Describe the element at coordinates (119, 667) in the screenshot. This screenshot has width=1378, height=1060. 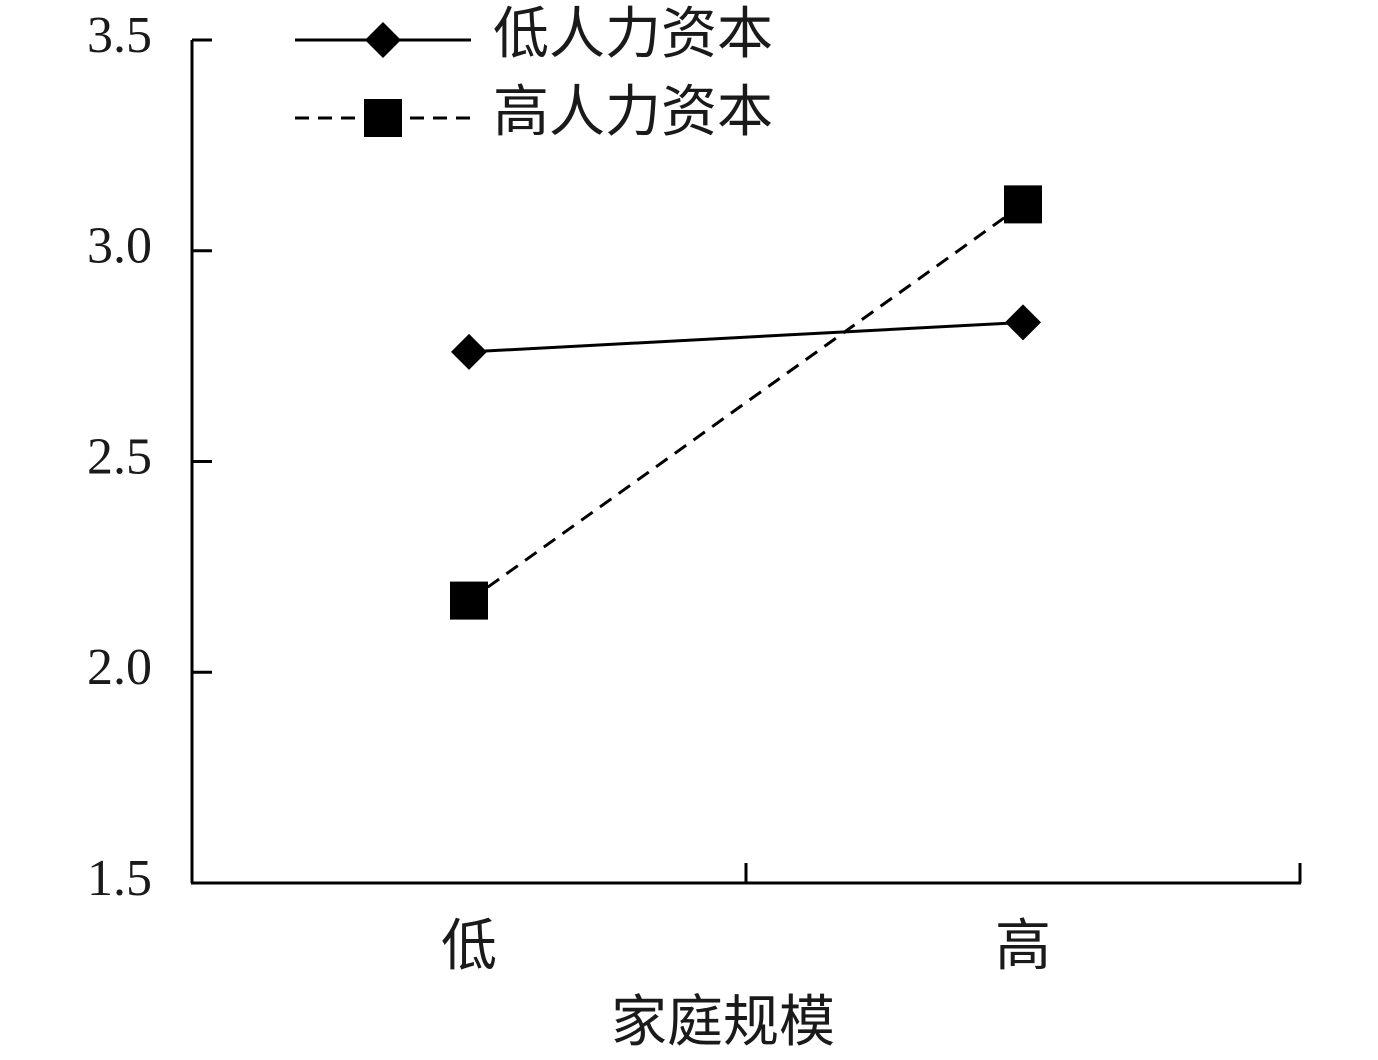
I see `y-tick-label: 2.0` at that location.